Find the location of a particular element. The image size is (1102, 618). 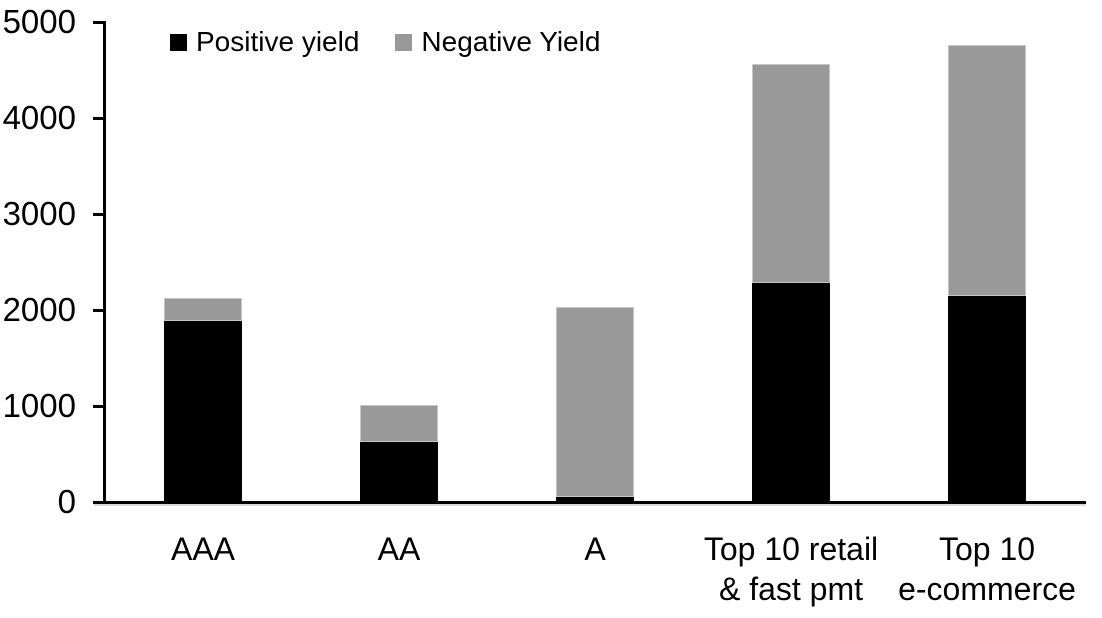

y-tick-label-1000: 1000 is located at coordinates (39, 405).